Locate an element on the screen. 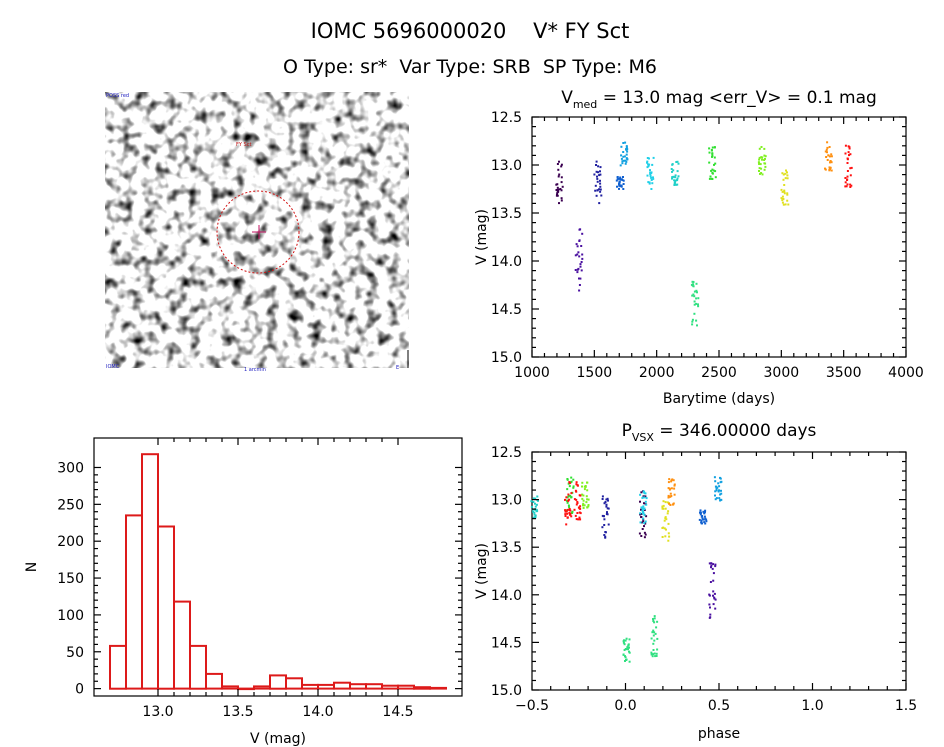 This screenshot has width=944, height=747. y-tick-label: 14.0 is located at coordinates (506, 262).